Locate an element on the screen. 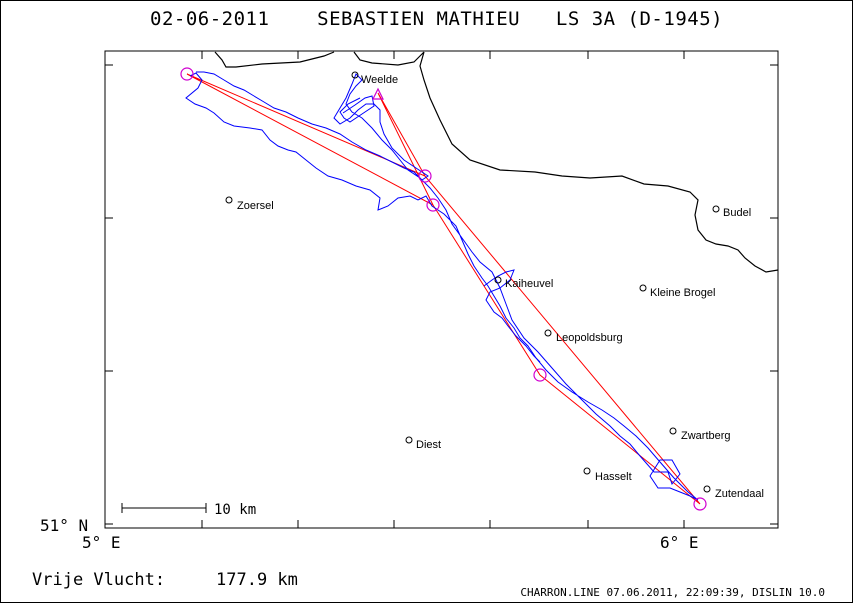 This screenshot has height=603, width=853. city-label-budel: Budel is located at coordinates (737, 213).